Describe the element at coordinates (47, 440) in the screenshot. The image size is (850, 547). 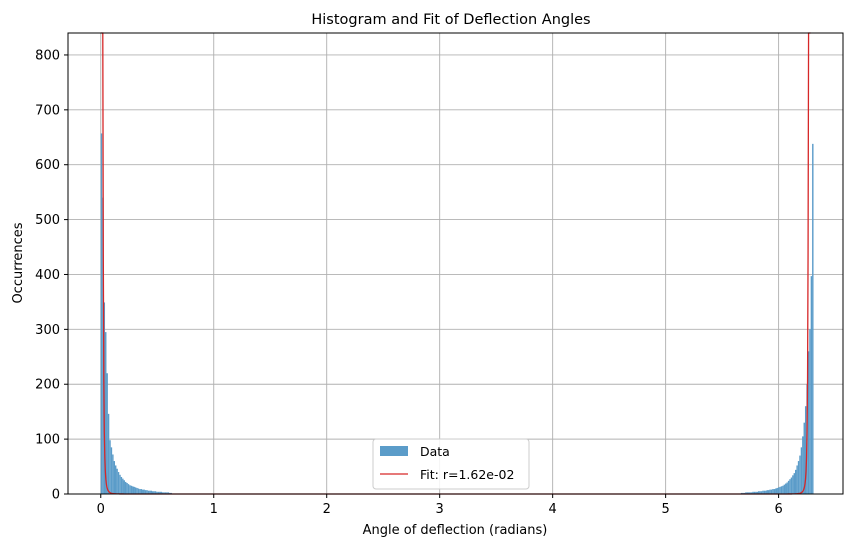
I see `y-tick-label: 100` at that location.